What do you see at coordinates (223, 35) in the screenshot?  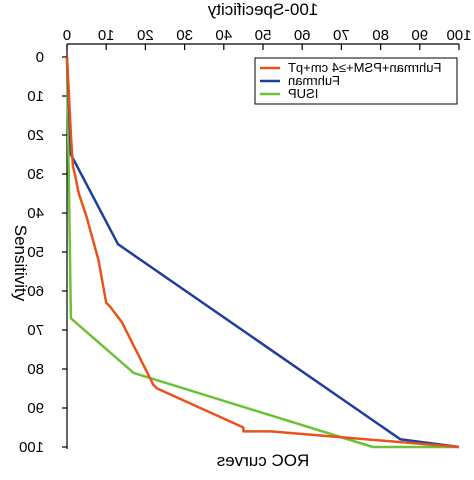 I see `x-tick-label: 40` at bounding box center [223, 35].